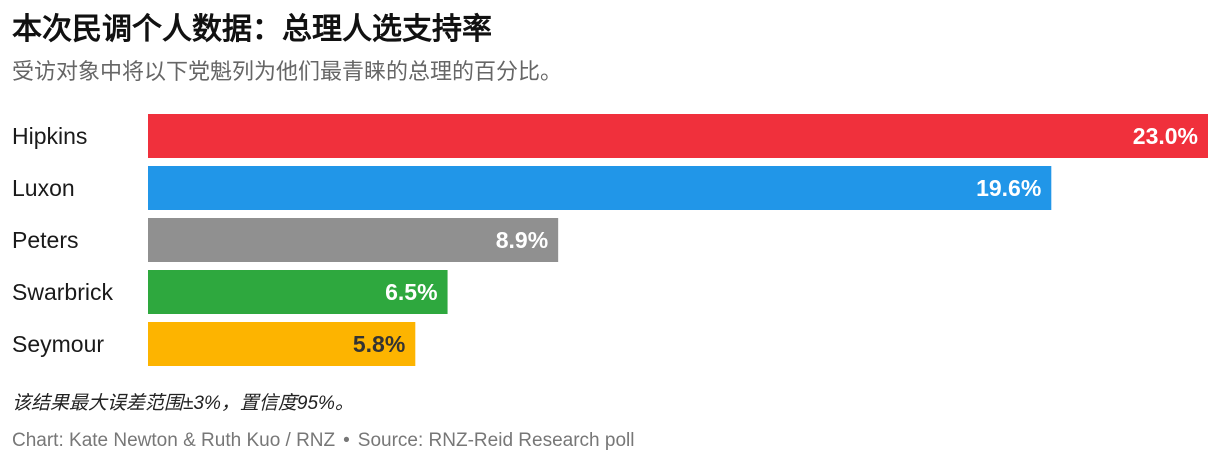 The image size is (1220, 470). Describe the element at coordinates (62, 292) in the screenshot. I see `category-label-swarbrick: Swarbrick` at that location.